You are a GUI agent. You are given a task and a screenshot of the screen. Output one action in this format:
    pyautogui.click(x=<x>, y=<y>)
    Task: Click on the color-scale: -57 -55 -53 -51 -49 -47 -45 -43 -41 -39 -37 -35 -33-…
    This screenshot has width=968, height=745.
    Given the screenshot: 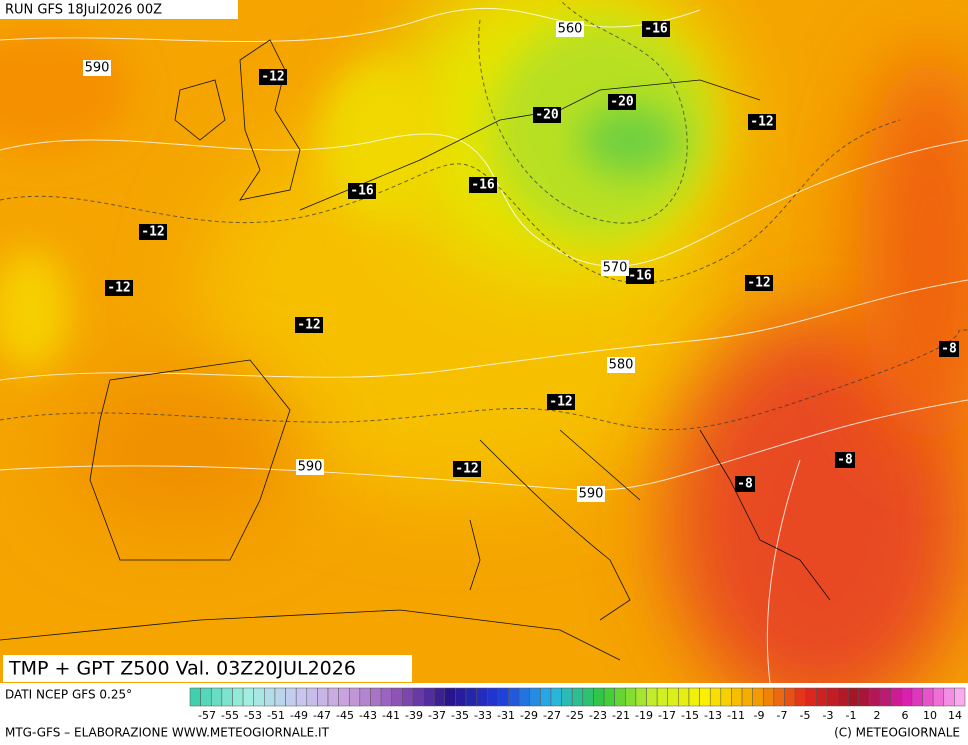 What is the action you would take?
    pyautogui.click(x=577, y=704)
    